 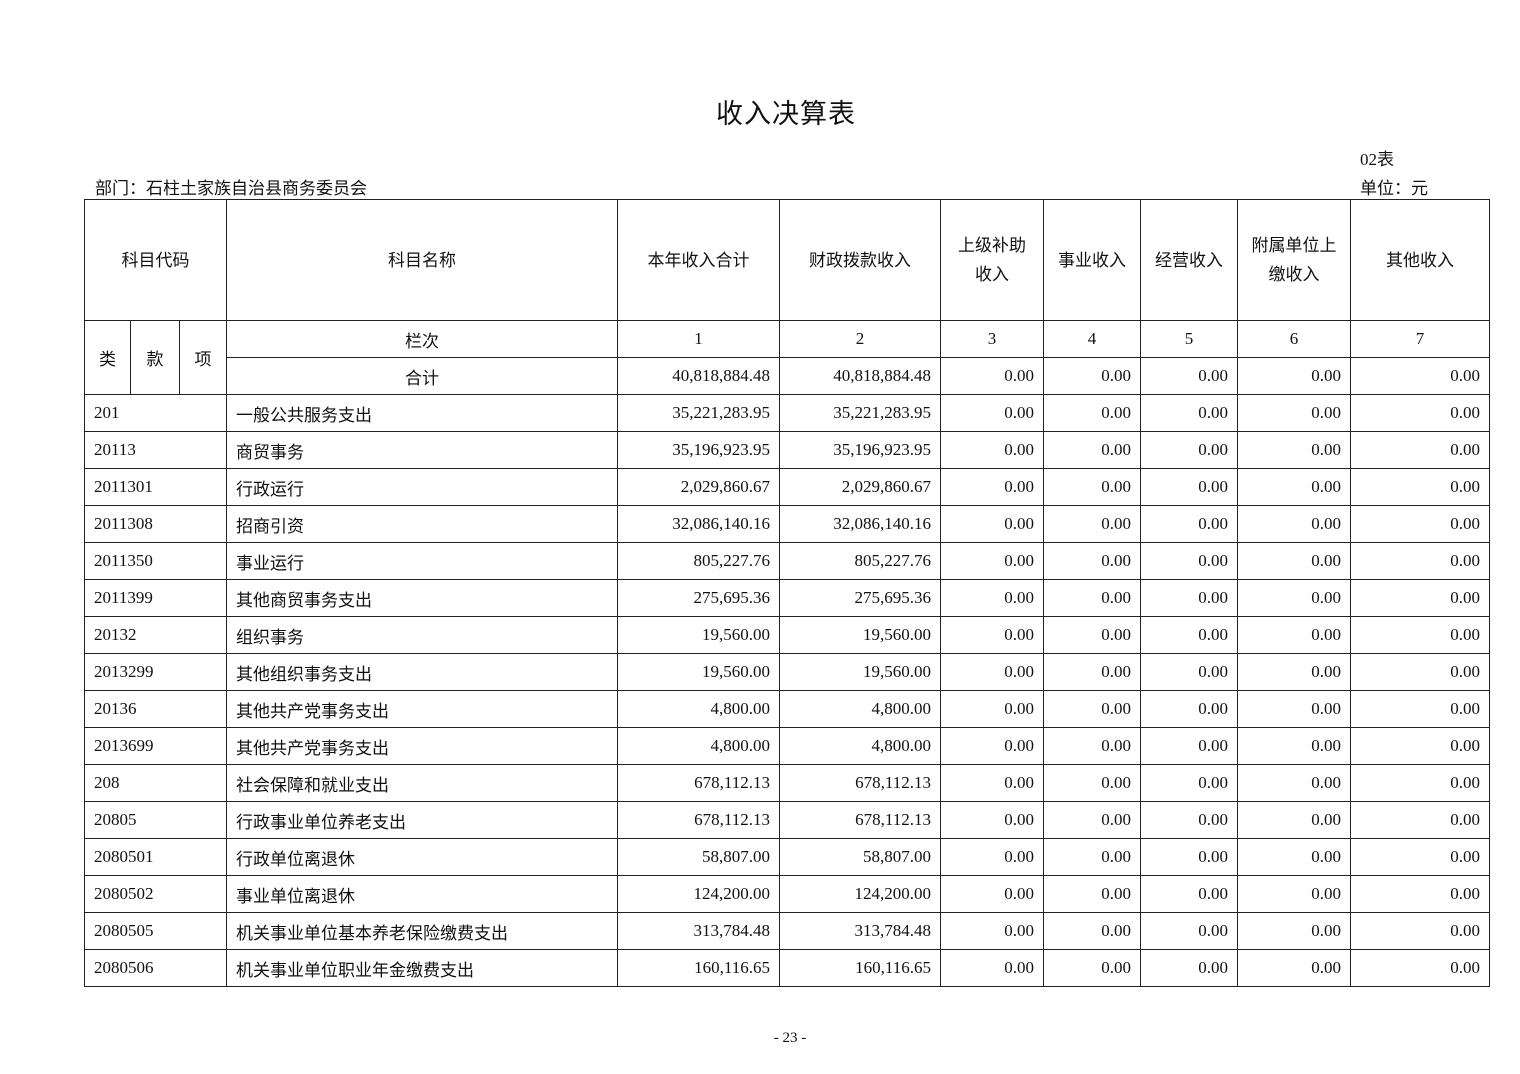 What do you see at coordinates (422, 968) in the screenshot?
I see `subject-name: 机关事业单位职业年金缴费支出` at bounding box center [422, 968].